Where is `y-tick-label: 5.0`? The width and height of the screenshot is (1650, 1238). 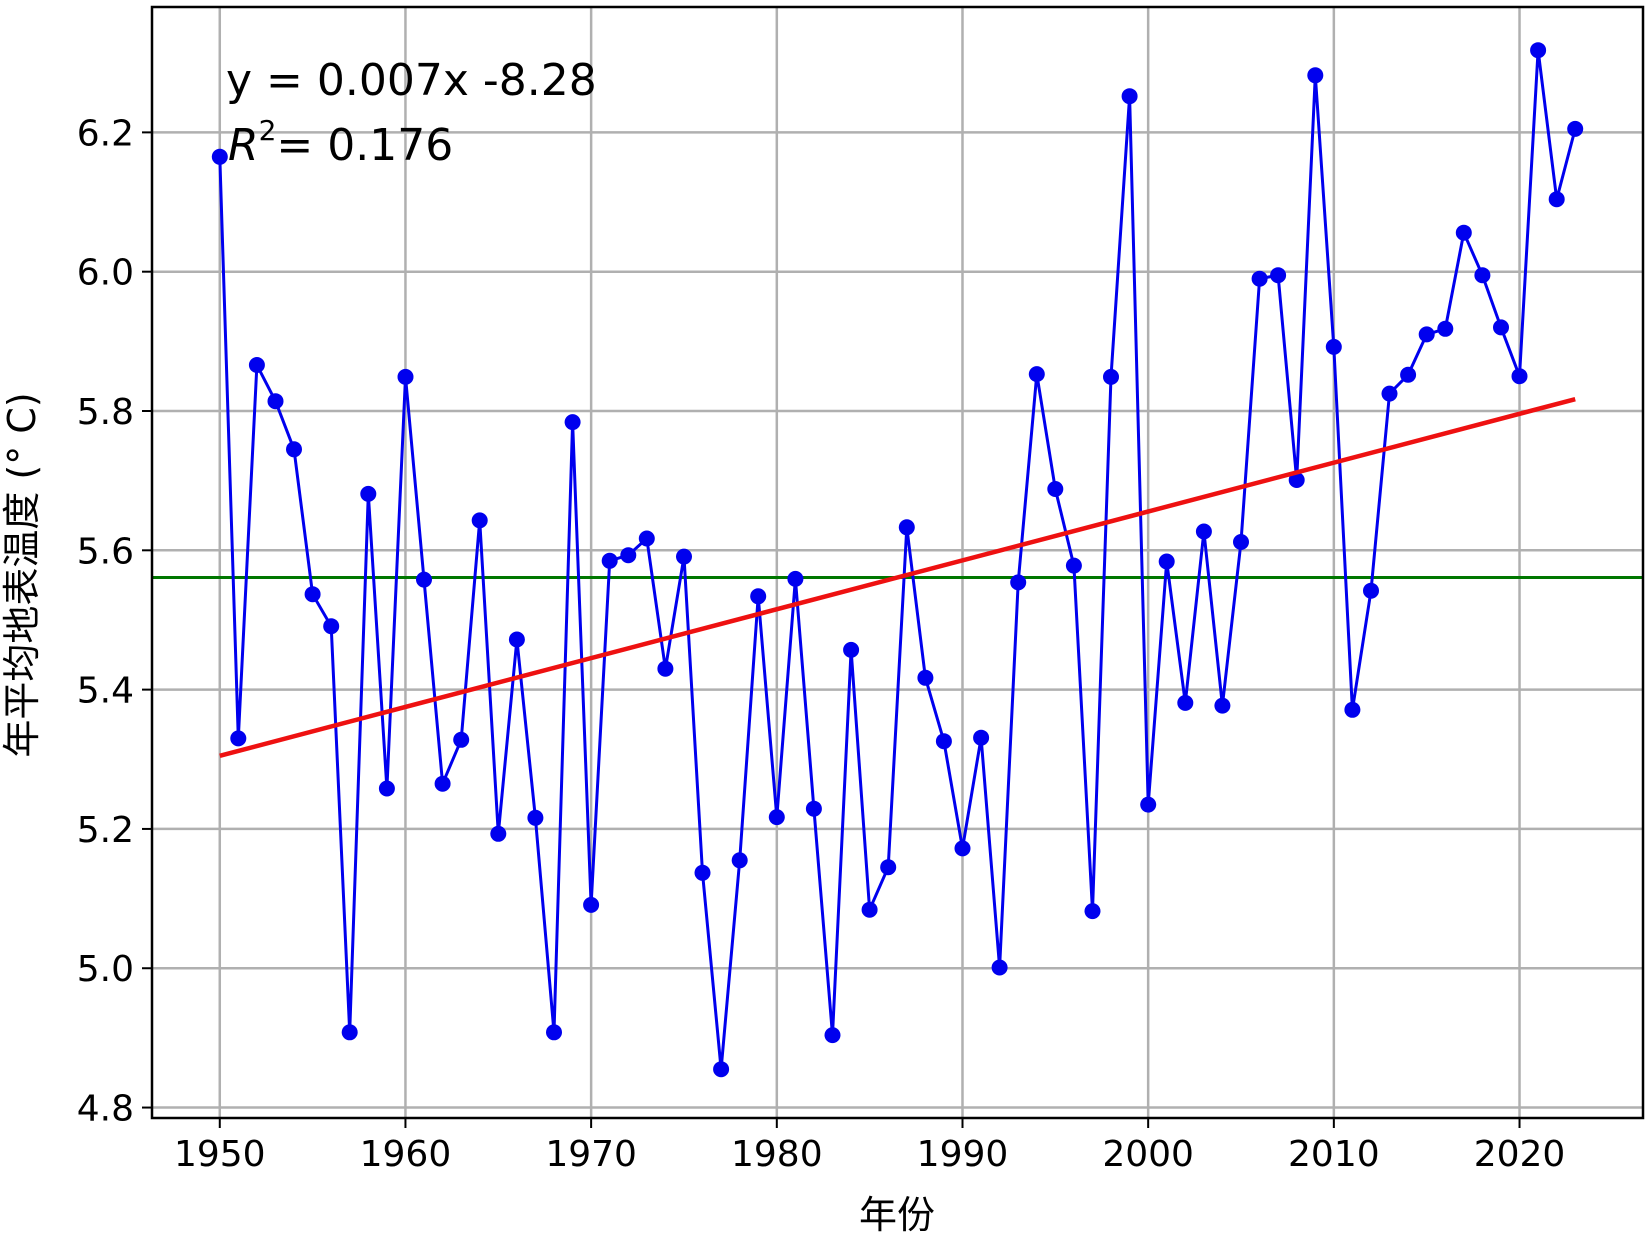 y-tick-label: 5.0 is located at coordinates (105, 969).